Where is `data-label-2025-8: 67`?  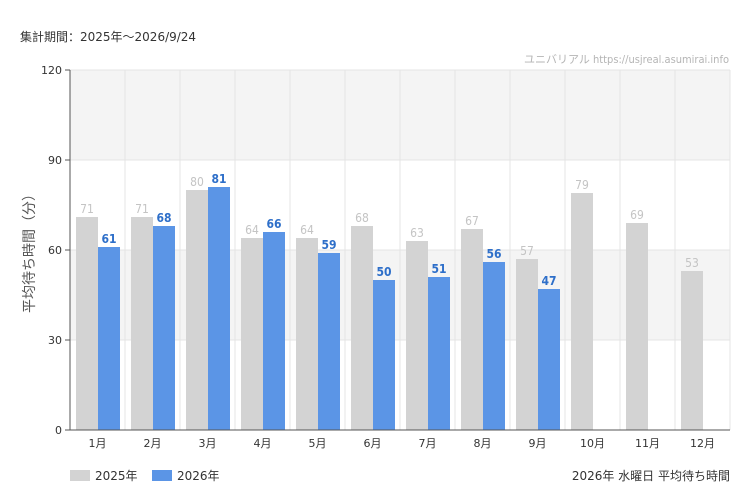
data-label-2025-8: 67 is located at coordinates (472, 221).